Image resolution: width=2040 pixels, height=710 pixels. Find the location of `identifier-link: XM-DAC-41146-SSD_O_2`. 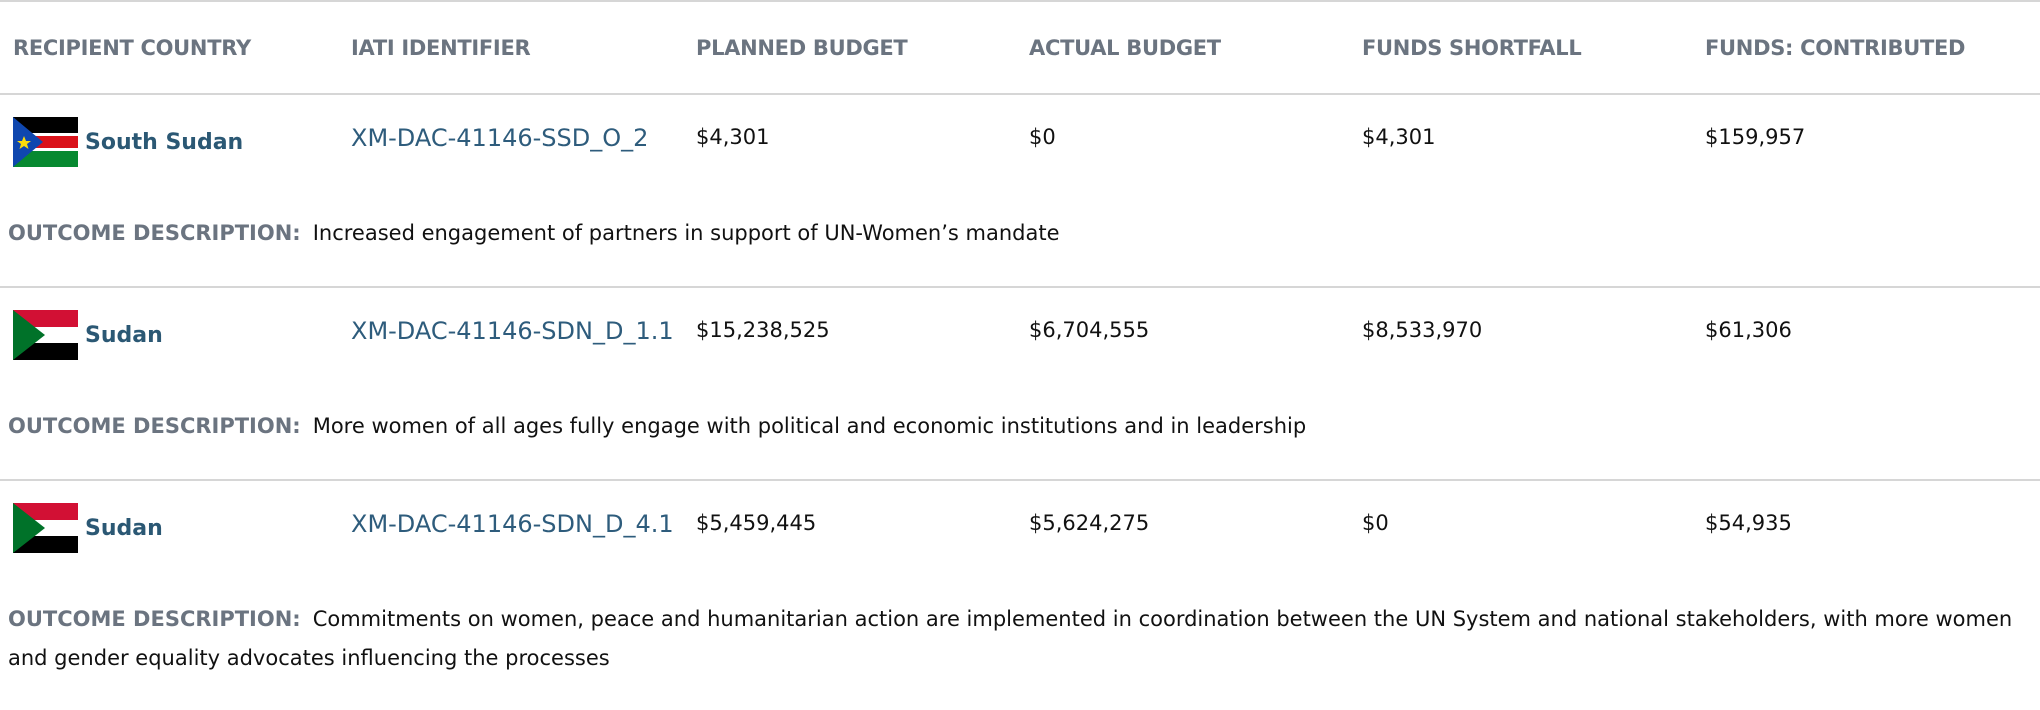

identifier-link: XM-DAC-41146-SSD_O_2 is located at coordinates (500, 138).